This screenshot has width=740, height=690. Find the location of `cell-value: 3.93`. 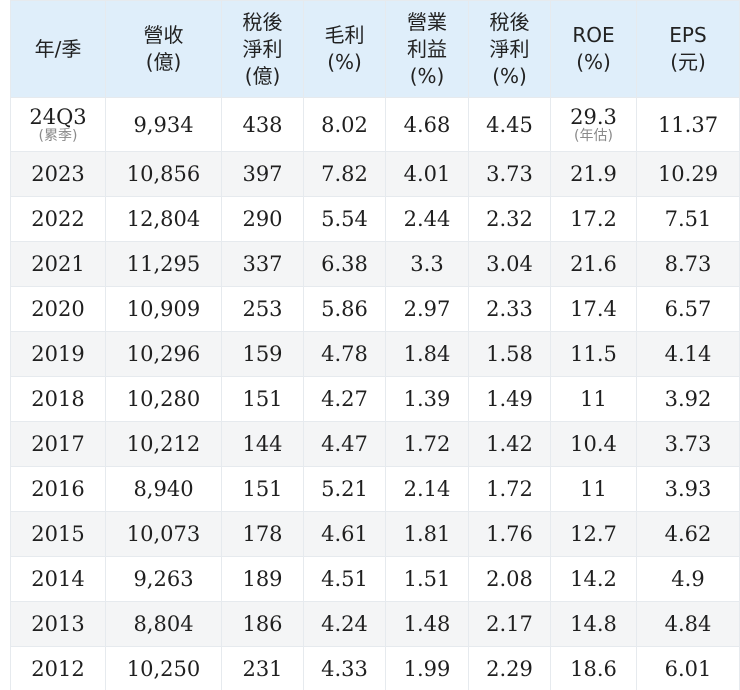

cell-value: 3.93 is located at coordinates (688, 489).